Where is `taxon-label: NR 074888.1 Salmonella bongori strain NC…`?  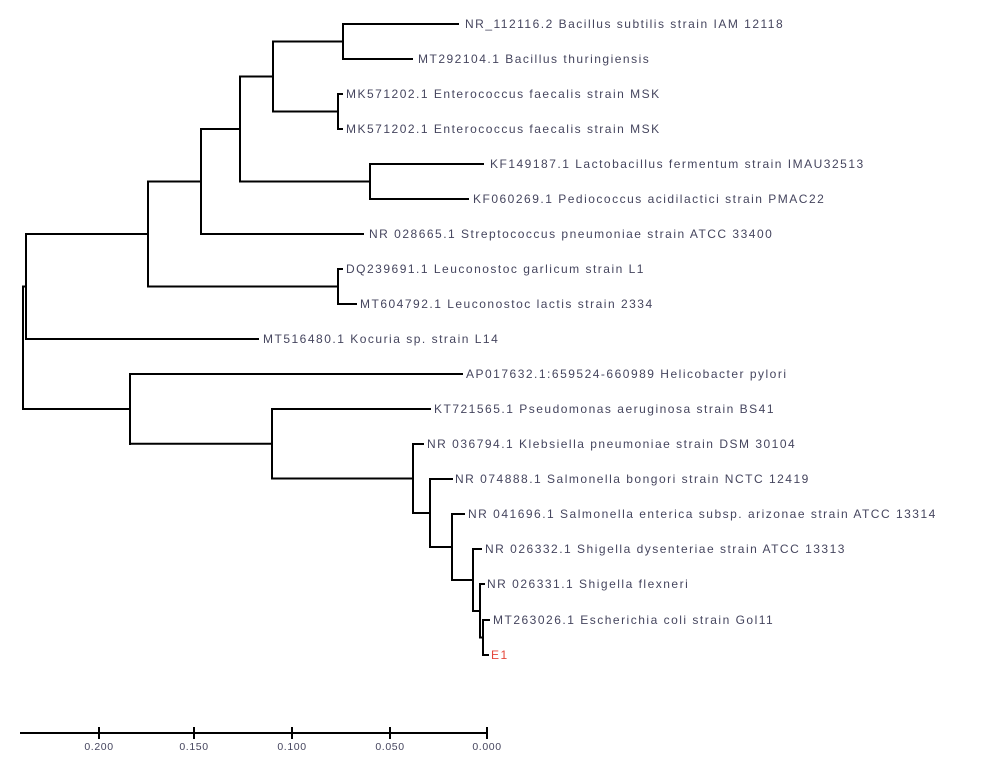 taxon-label: NR 074888.1 Salmonella bongori strain NC… is located at coordinates (632, 479).